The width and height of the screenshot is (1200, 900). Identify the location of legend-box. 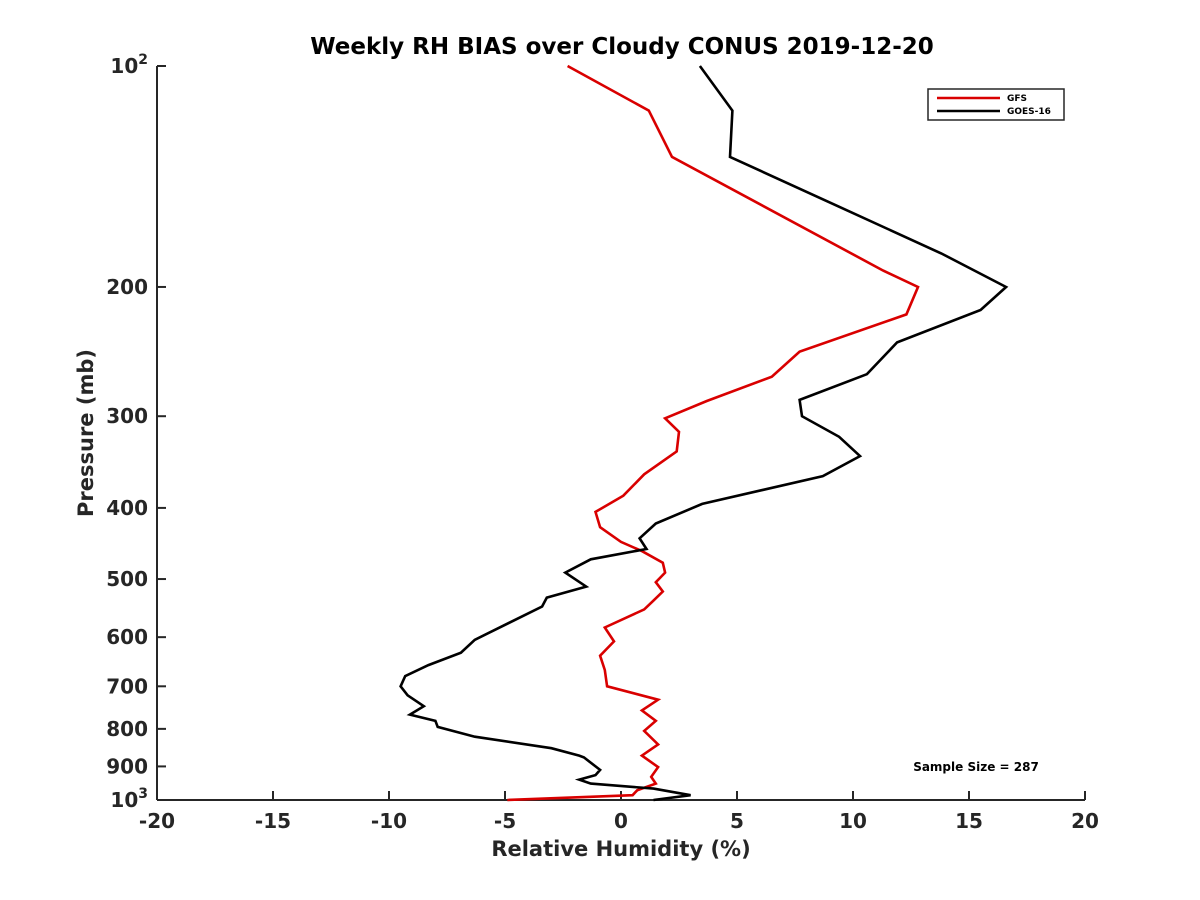
(996, 104).